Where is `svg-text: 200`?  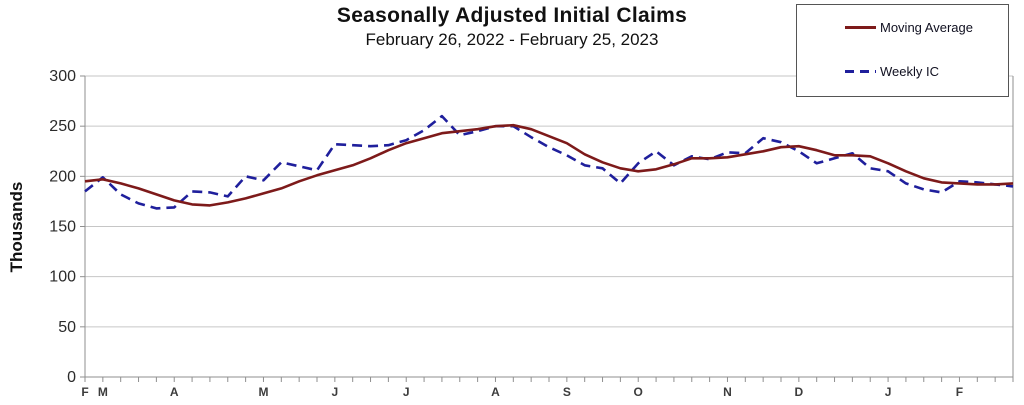 svg-text: 200 is located at coordinates (62, 176).